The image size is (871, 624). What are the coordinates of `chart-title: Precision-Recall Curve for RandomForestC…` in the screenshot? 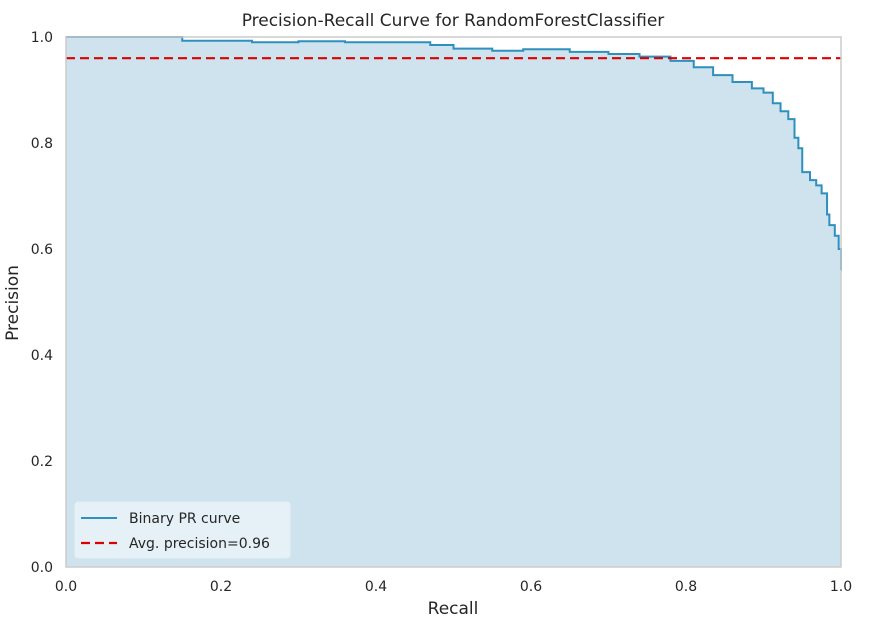 It's located at (453, 21).